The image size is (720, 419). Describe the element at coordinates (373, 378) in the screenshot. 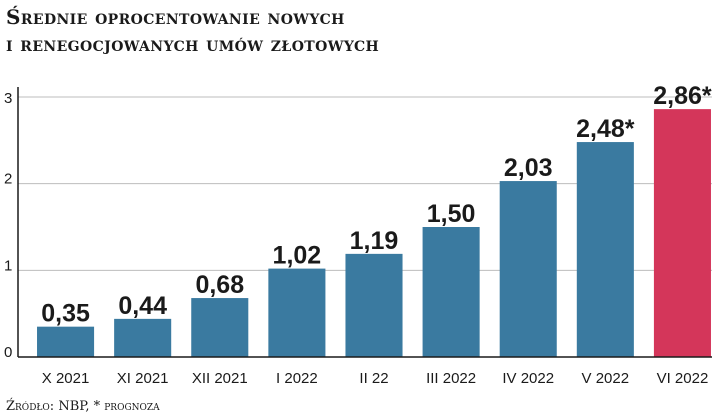

I see `x-tick-label: II 22` at that location.